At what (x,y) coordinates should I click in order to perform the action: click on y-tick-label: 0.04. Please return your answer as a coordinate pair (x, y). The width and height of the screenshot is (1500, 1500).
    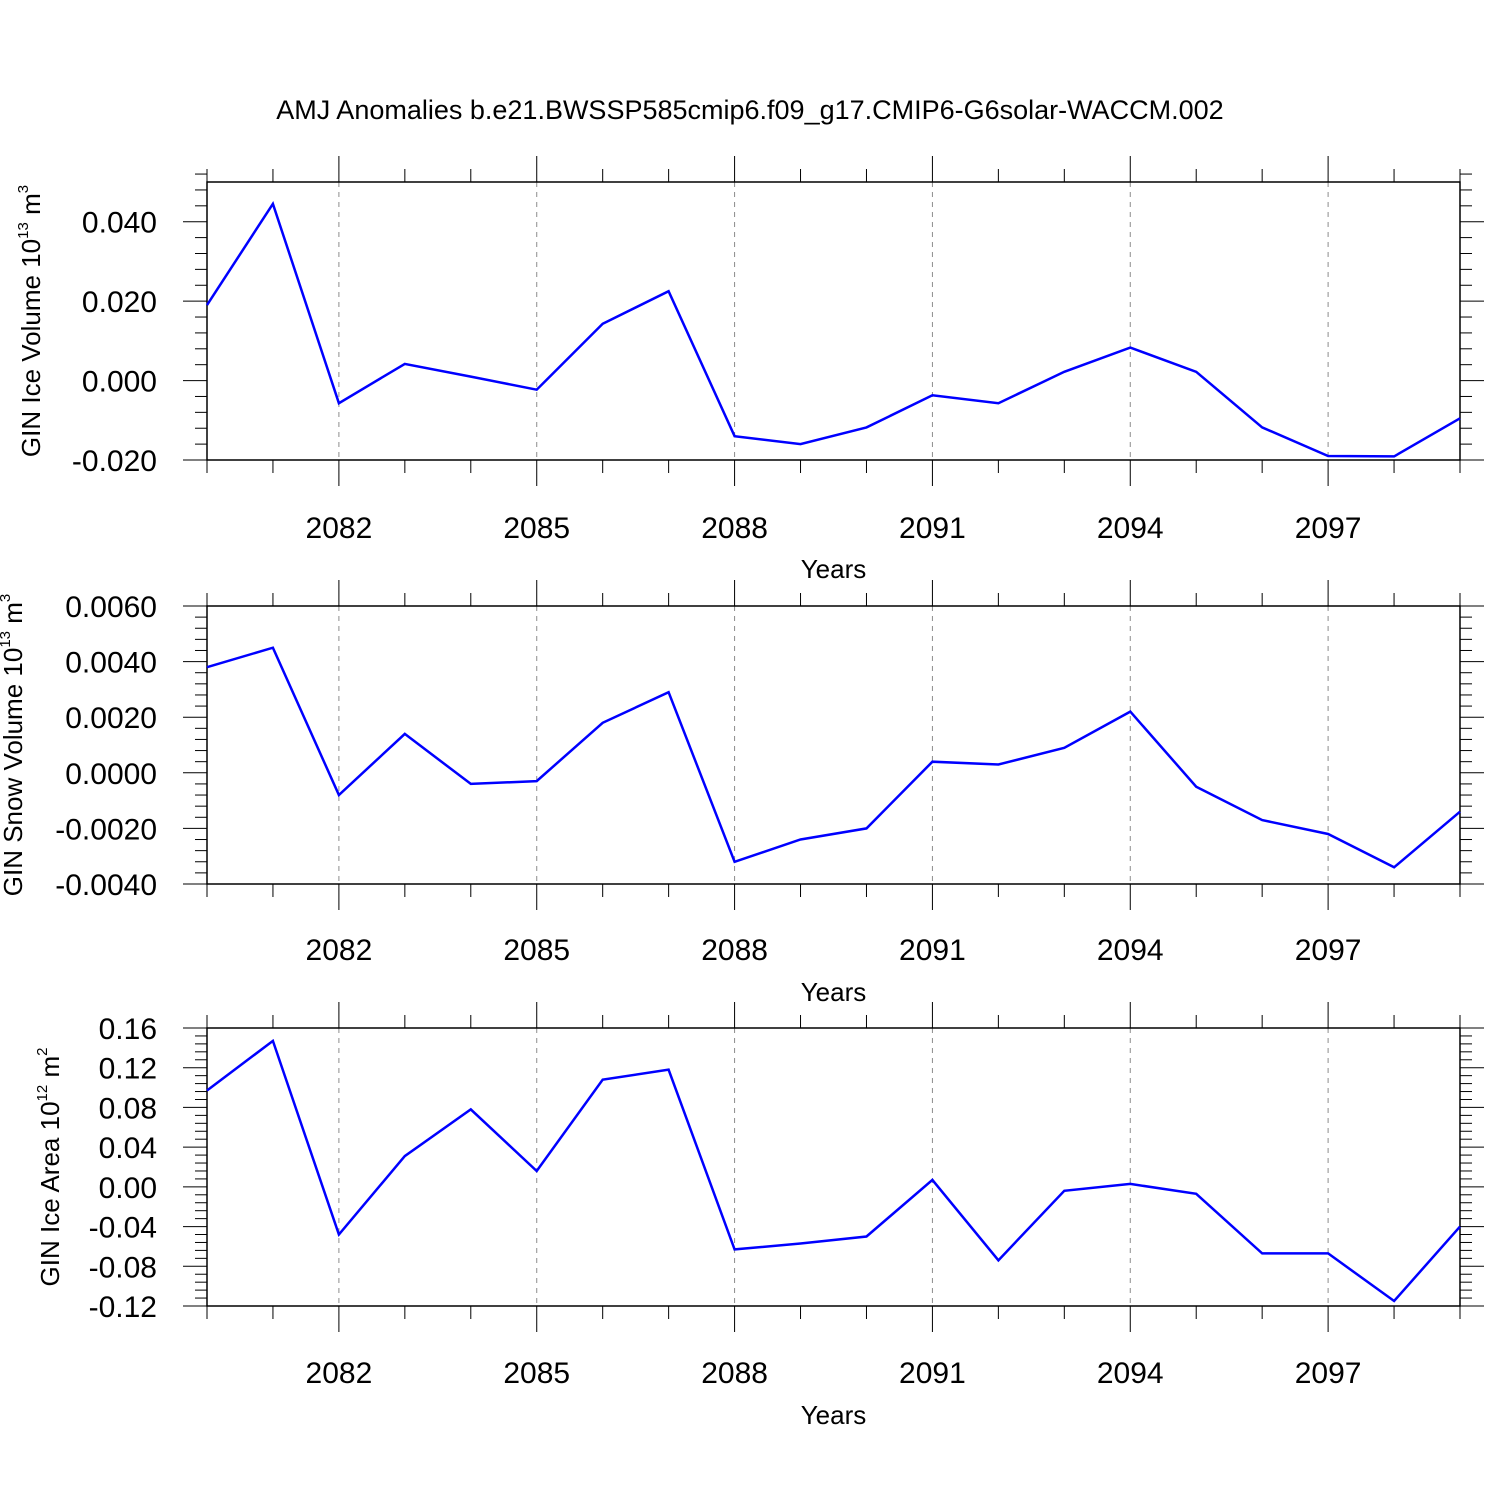
    Looking at the image, I should click on (128, 1148).